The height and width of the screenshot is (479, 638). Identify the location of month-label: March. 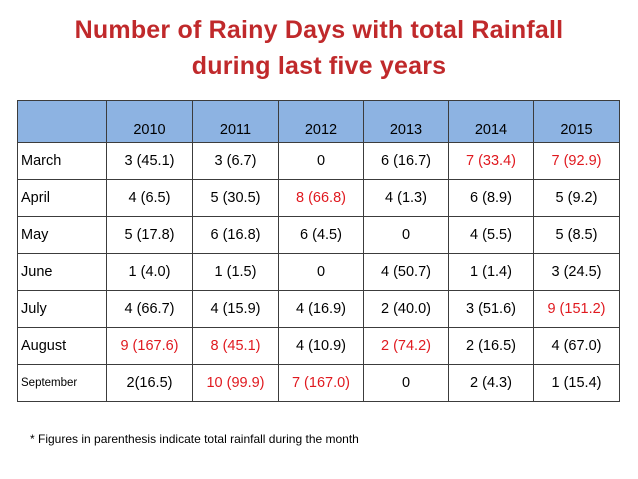
(62, 161).